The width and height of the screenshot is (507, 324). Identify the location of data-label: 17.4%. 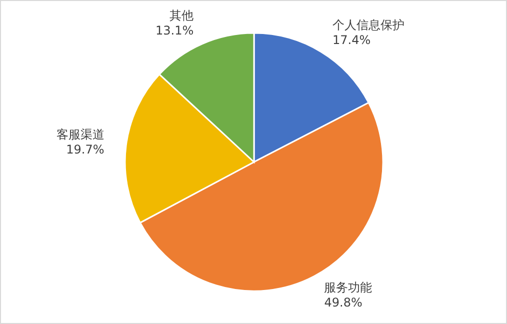
(351, 40).